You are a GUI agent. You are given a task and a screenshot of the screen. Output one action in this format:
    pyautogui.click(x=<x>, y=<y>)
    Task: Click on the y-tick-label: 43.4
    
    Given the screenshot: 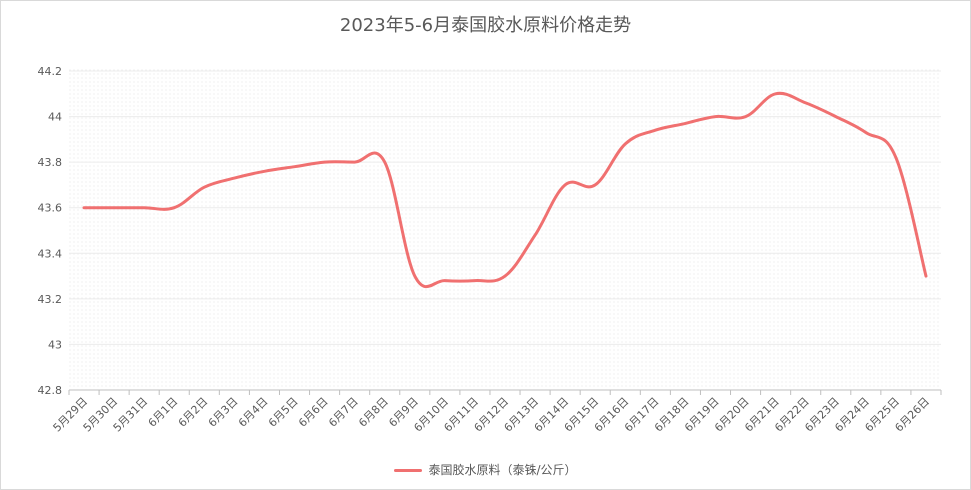 What is the action you would take?
    pyautogui.click(x=50, y=253)
    